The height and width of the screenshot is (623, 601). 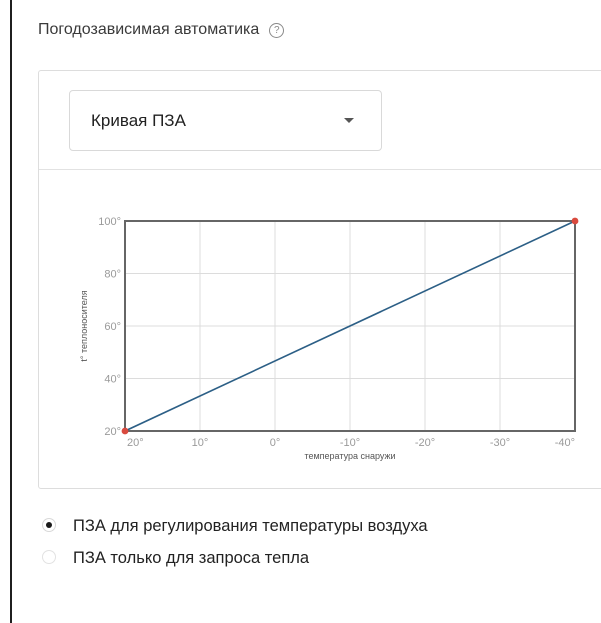 I want to click on x-tick-label: -30°, so click(x=500, y=443).